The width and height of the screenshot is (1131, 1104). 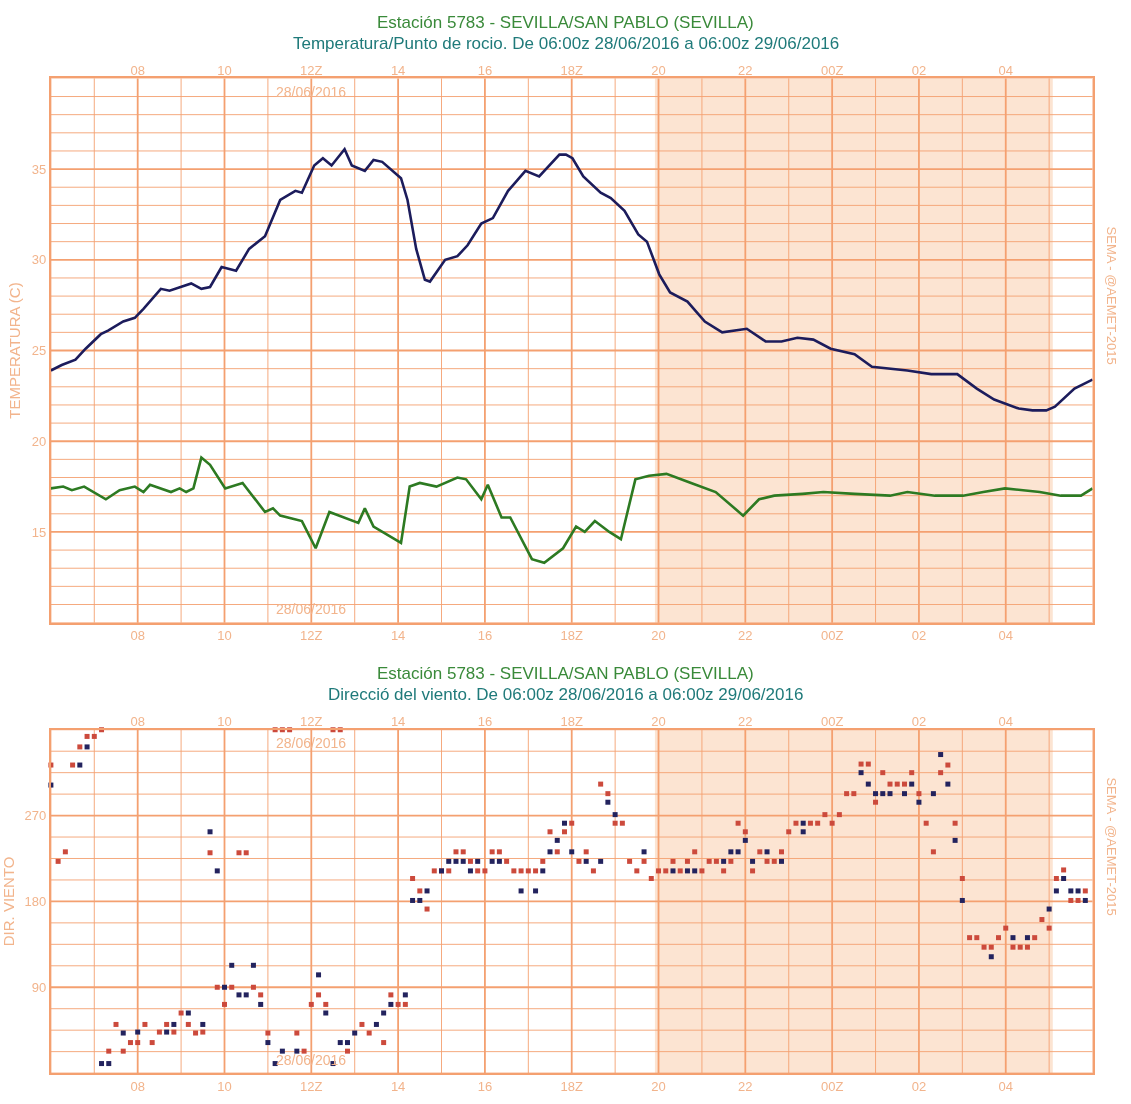 What do you see at coordinates (35, 816) in the screenshot?
I see `y-tick-label: 270` at bounding box center [35, 816].